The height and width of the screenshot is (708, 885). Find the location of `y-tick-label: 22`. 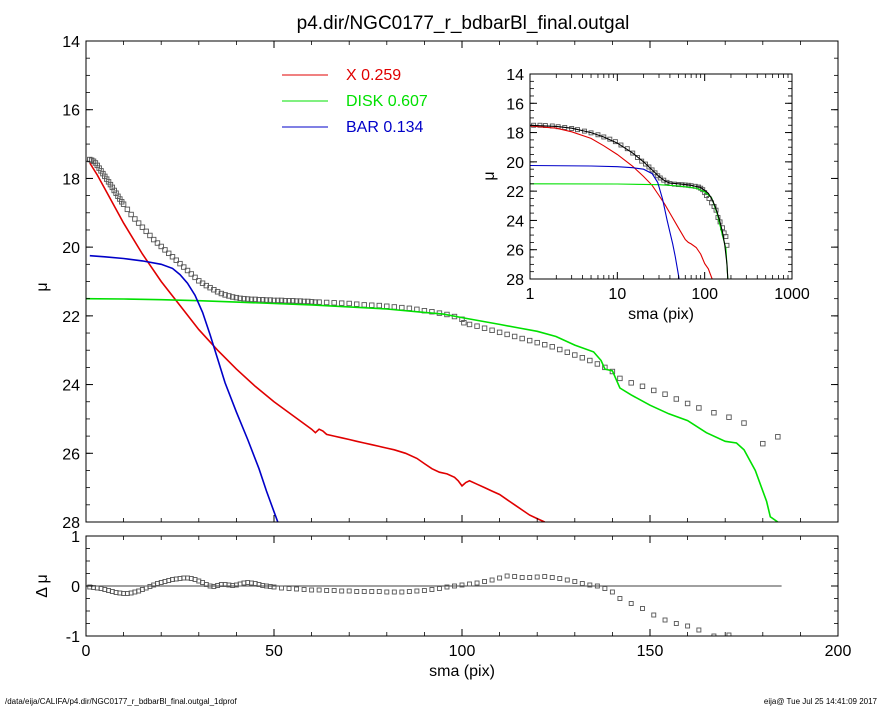

y-tick-label: 22 is located at coordinates (515, 192).